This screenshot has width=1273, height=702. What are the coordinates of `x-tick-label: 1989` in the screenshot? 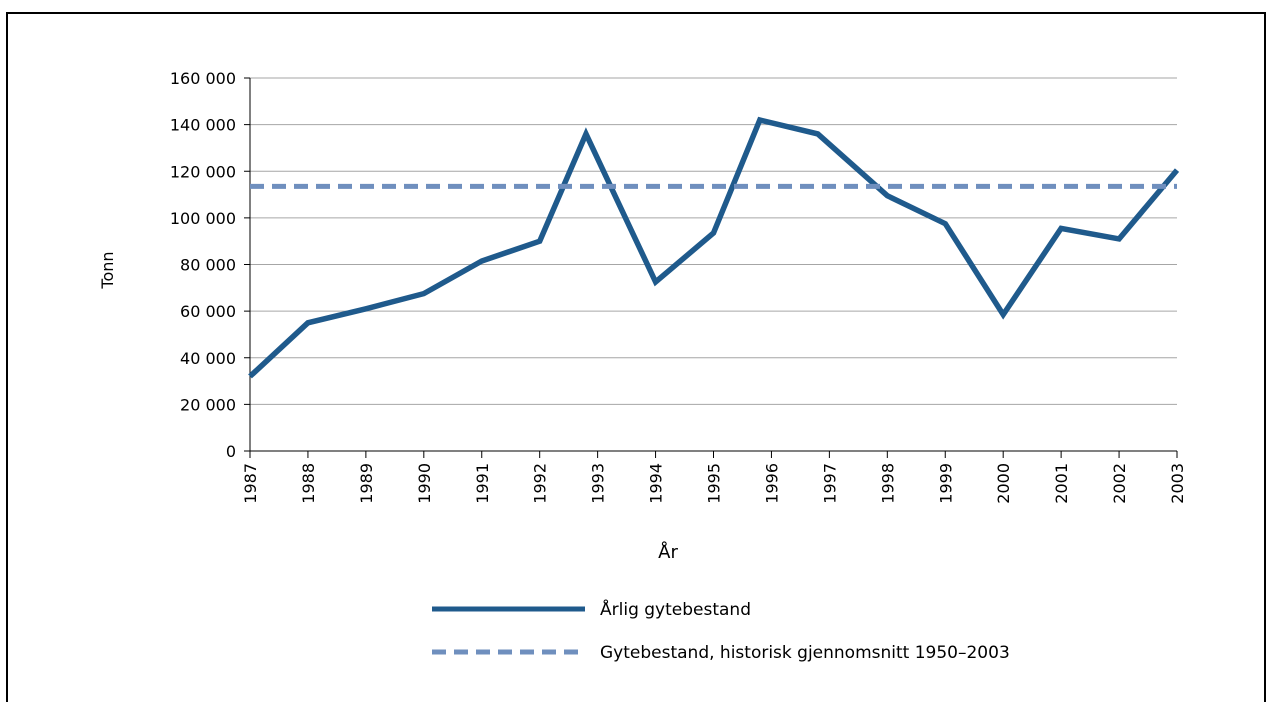 It's located at (366, 483).